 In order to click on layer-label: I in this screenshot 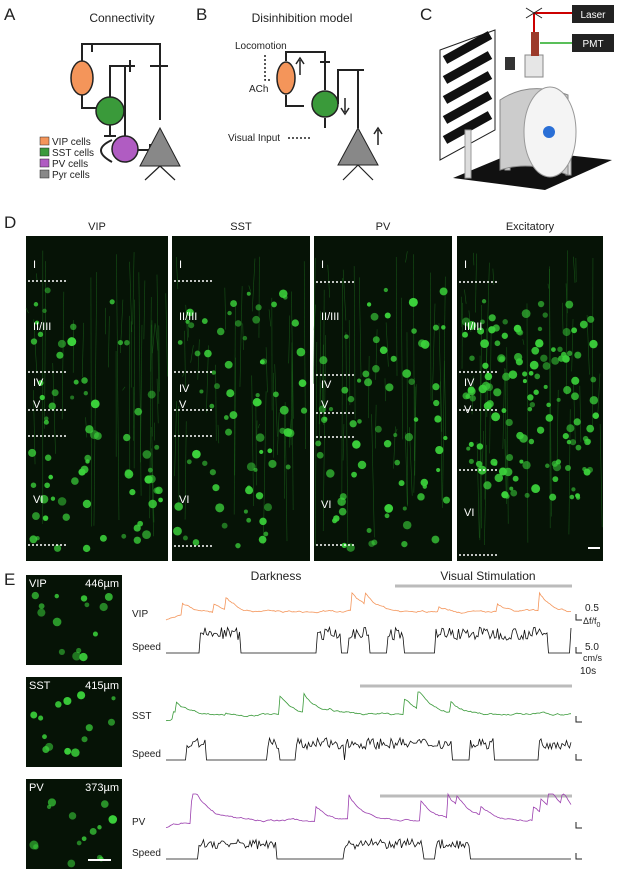, I will do `click(180, 265)`.